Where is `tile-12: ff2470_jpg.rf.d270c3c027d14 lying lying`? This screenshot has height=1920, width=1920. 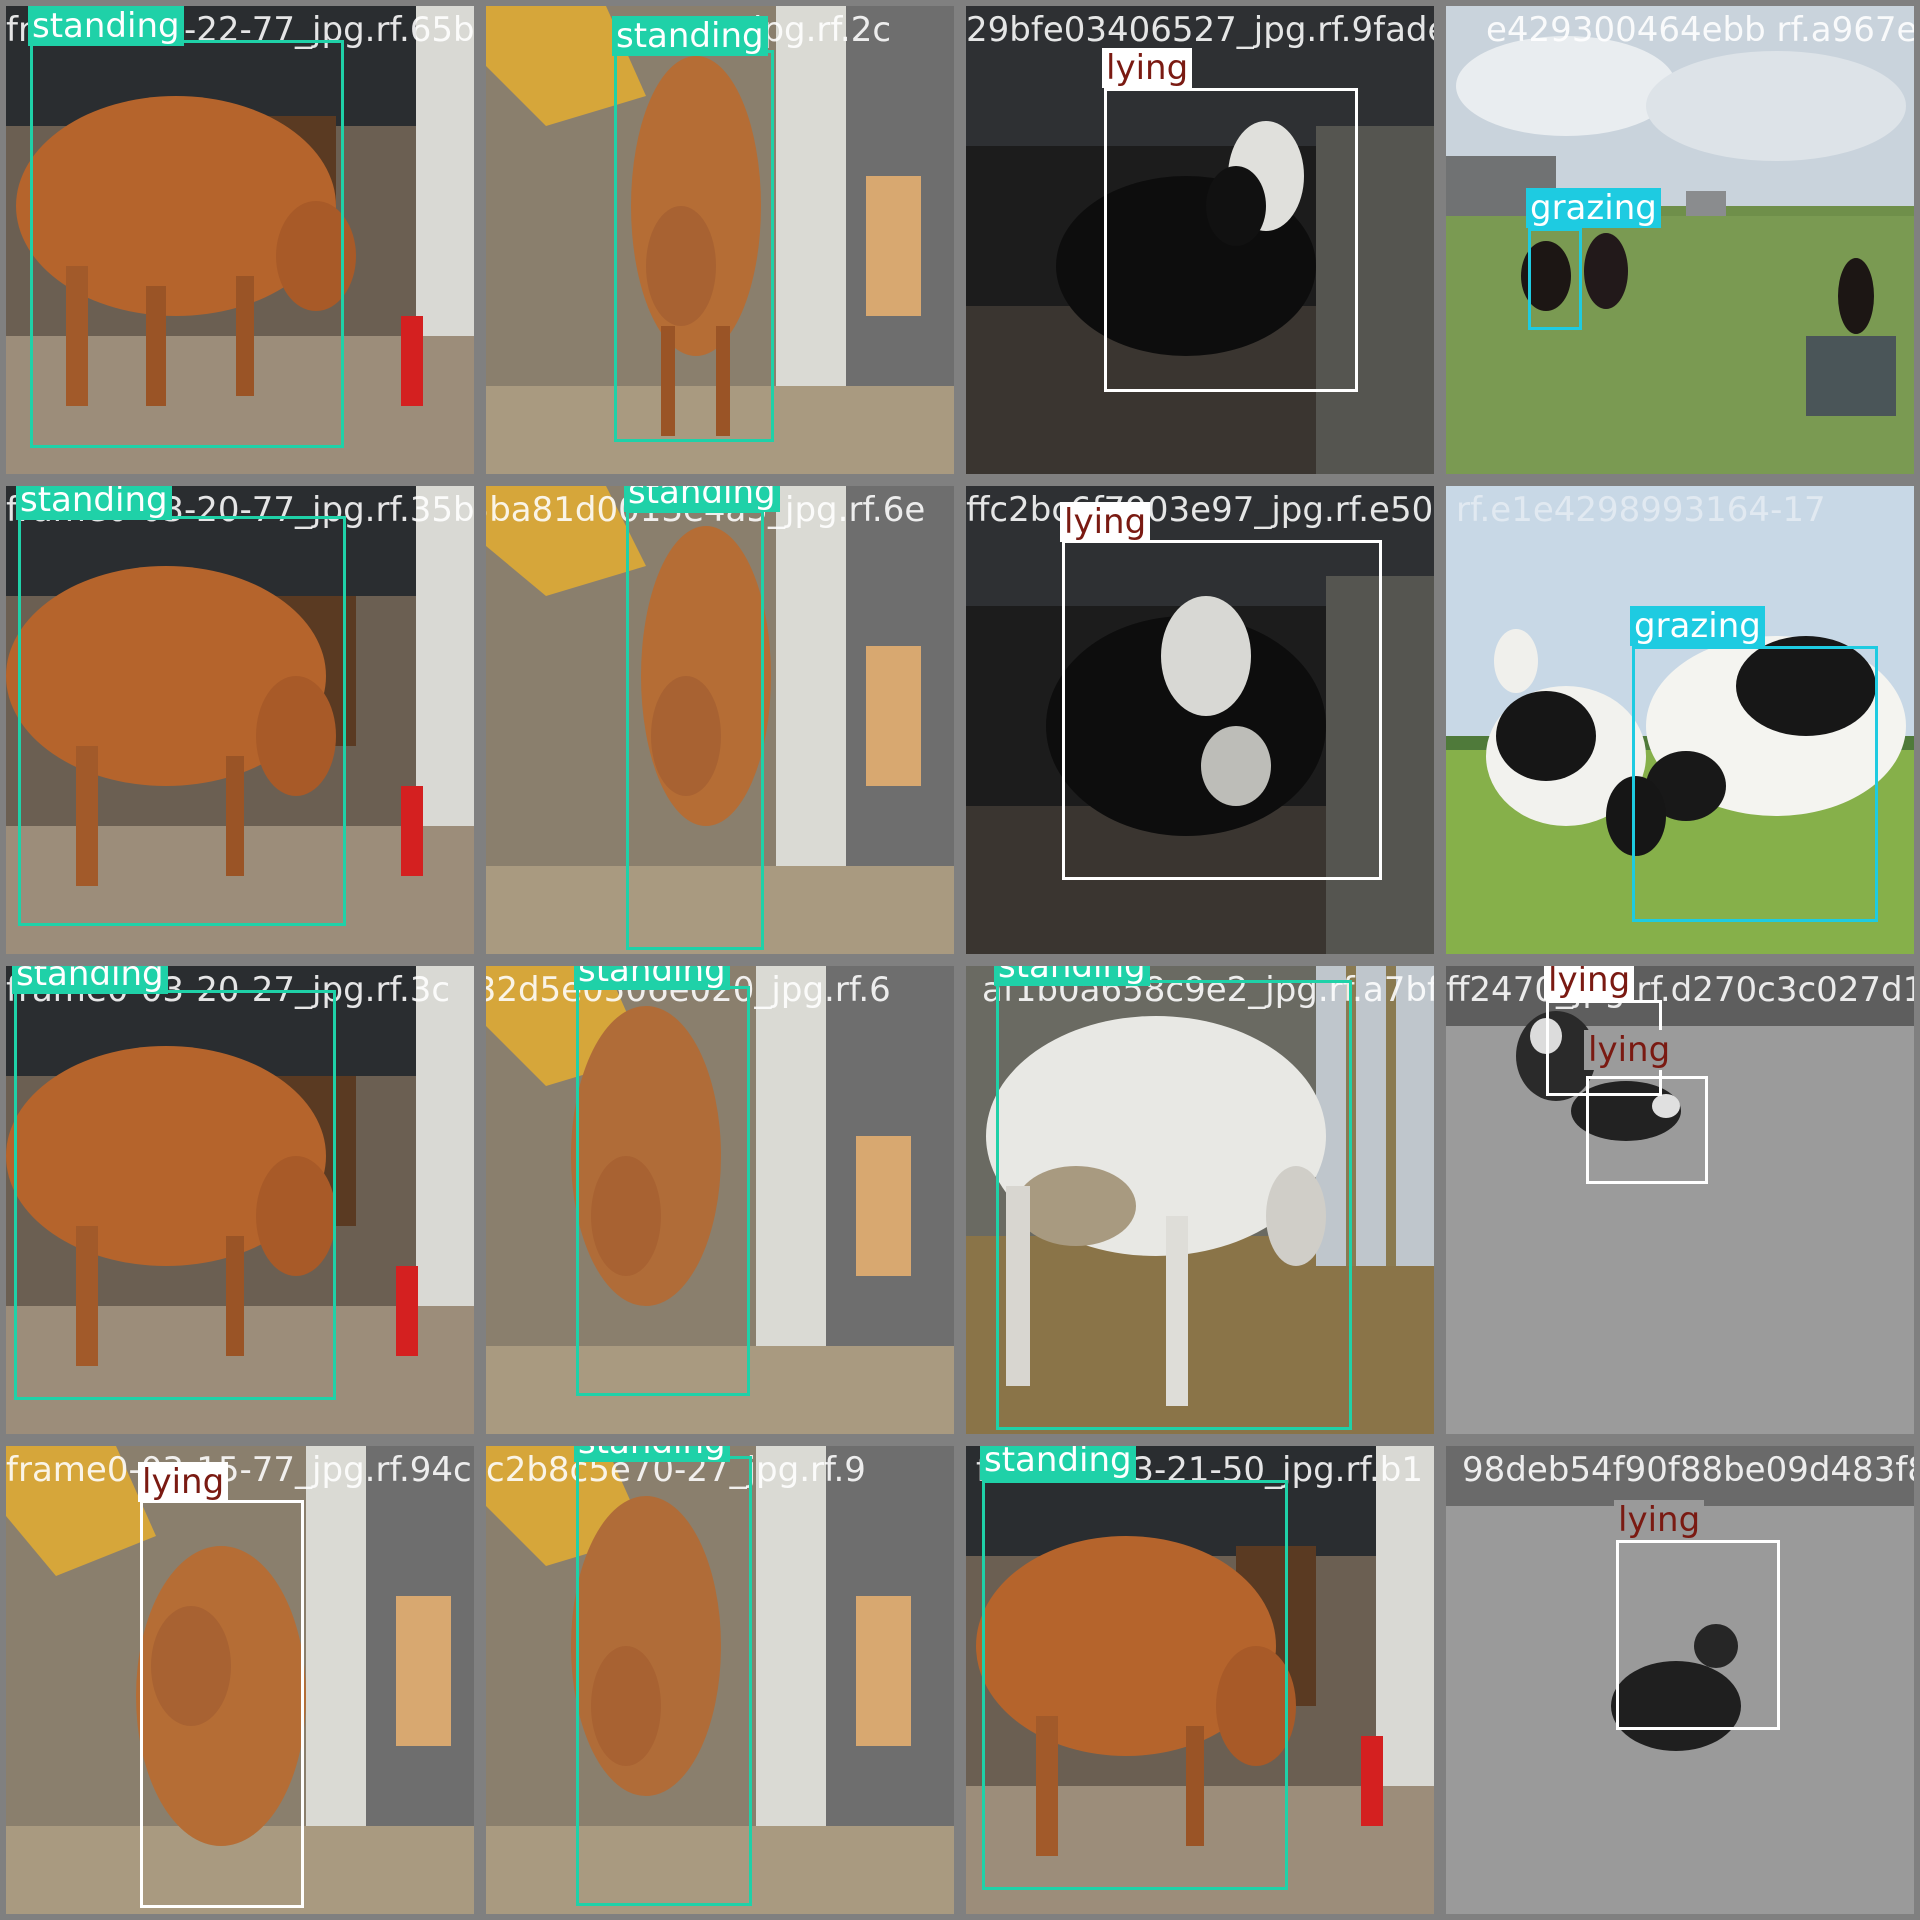
tile-12: ff2470_jpg.rf.d270c3c027d14 lying lying is located at coordinates (1680, 1200).